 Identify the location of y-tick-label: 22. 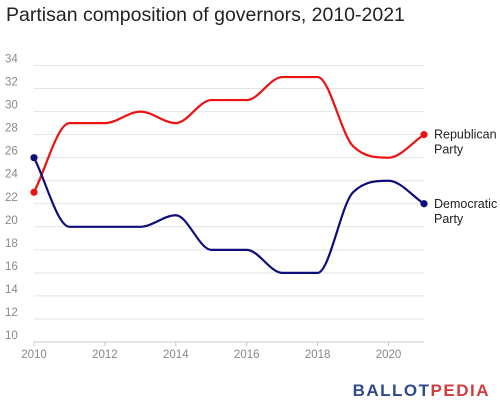
(11, 198).